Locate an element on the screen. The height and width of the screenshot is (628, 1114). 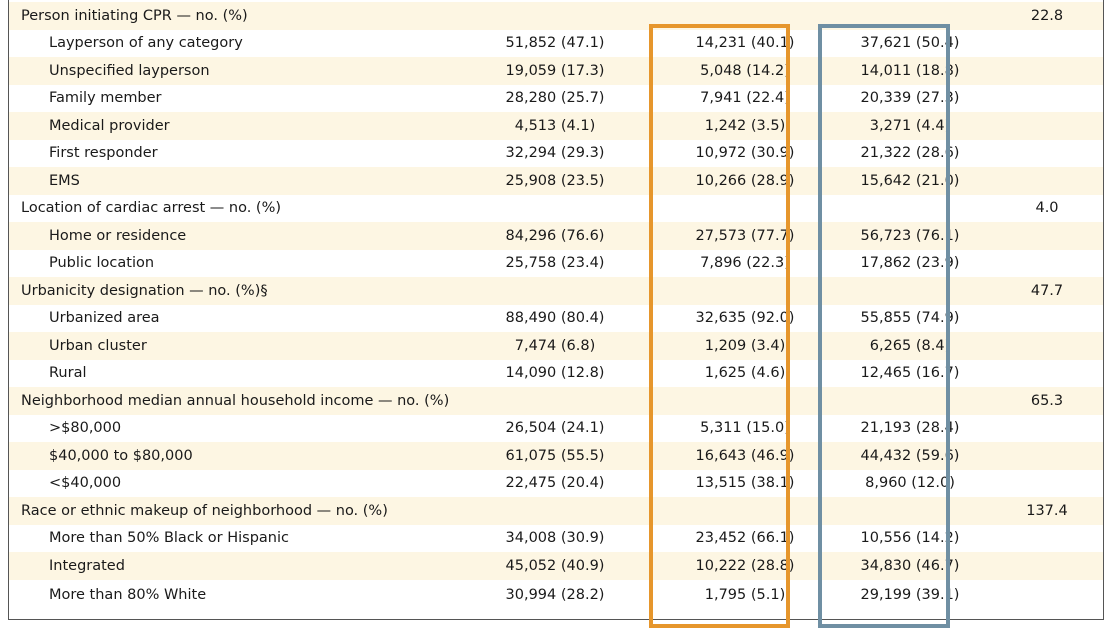
section-header-row: Location of cardiac arrest — no. (%) 4.0 is located at coordinates (556, 209).